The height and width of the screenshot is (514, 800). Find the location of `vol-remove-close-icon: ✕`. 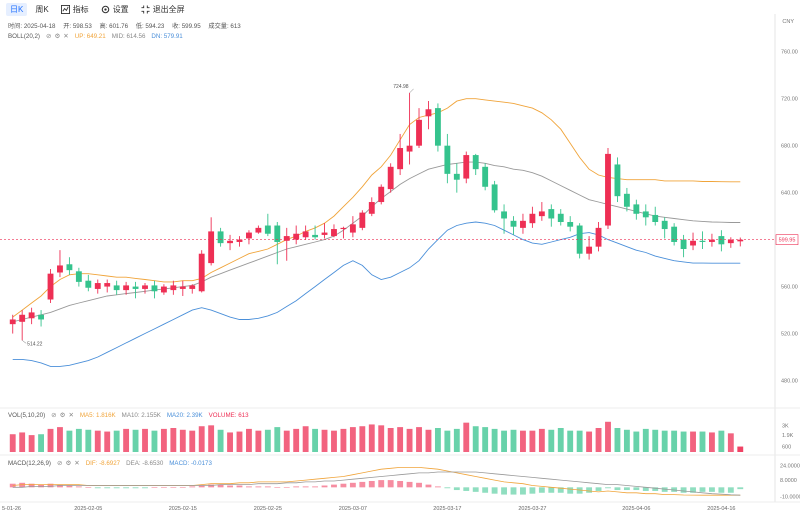

vol-remove-close-icon: ✕ is located at coordinates (71, 415).